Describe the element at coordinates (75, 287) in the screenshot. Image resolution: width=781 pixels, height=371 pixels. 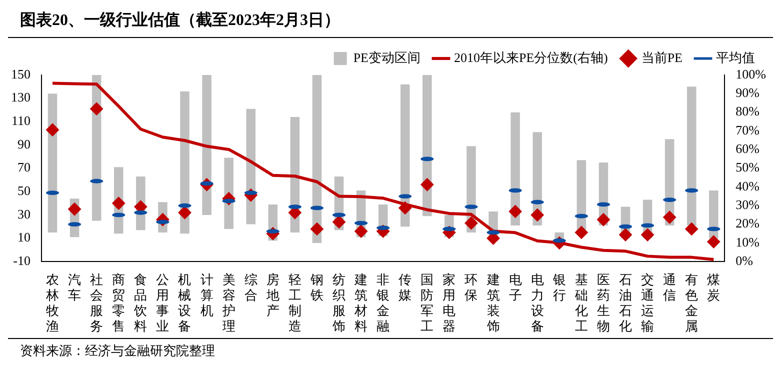
I see `x-tick-label: 汽车` at that location.